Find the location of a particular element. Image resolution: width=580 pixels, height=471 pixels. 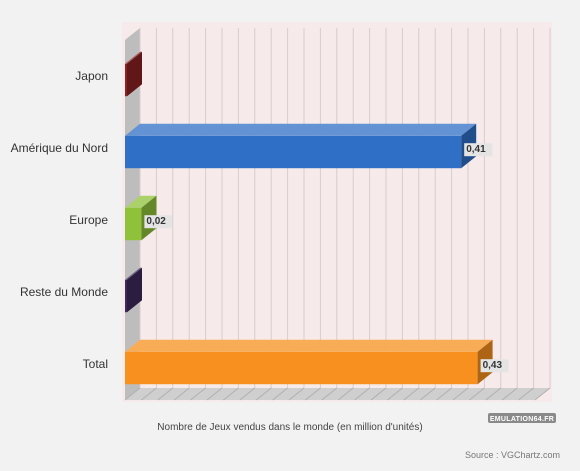

value-label: 0,43 is located at coordinates (493, 365).